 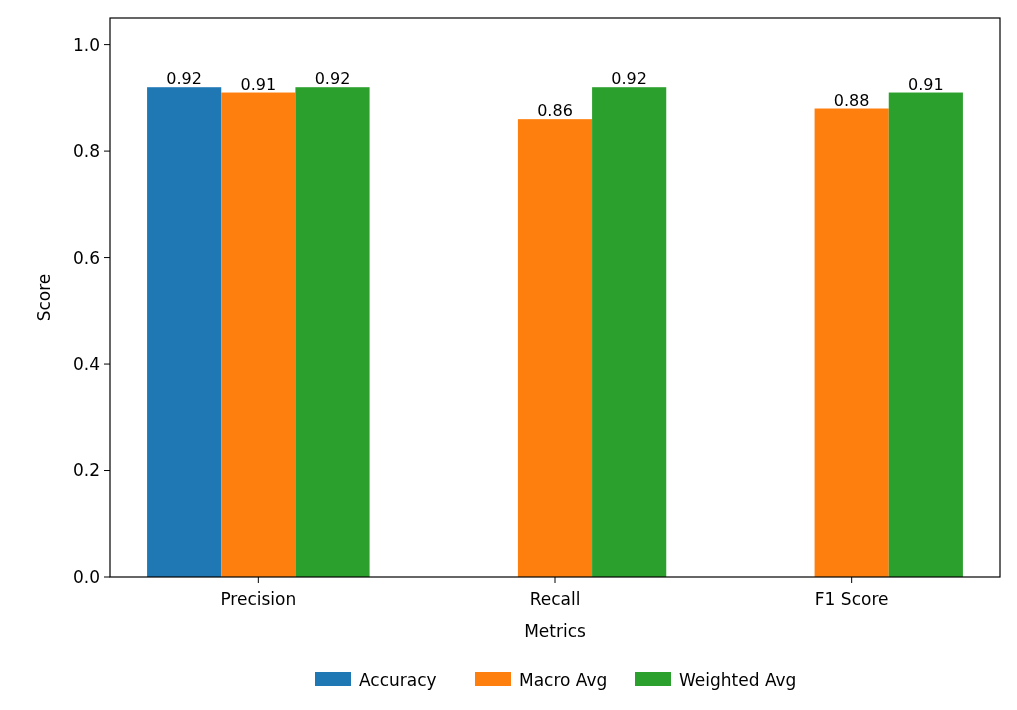 I want to click on y-tick-label: 0.0, so click(x=86, y=576).